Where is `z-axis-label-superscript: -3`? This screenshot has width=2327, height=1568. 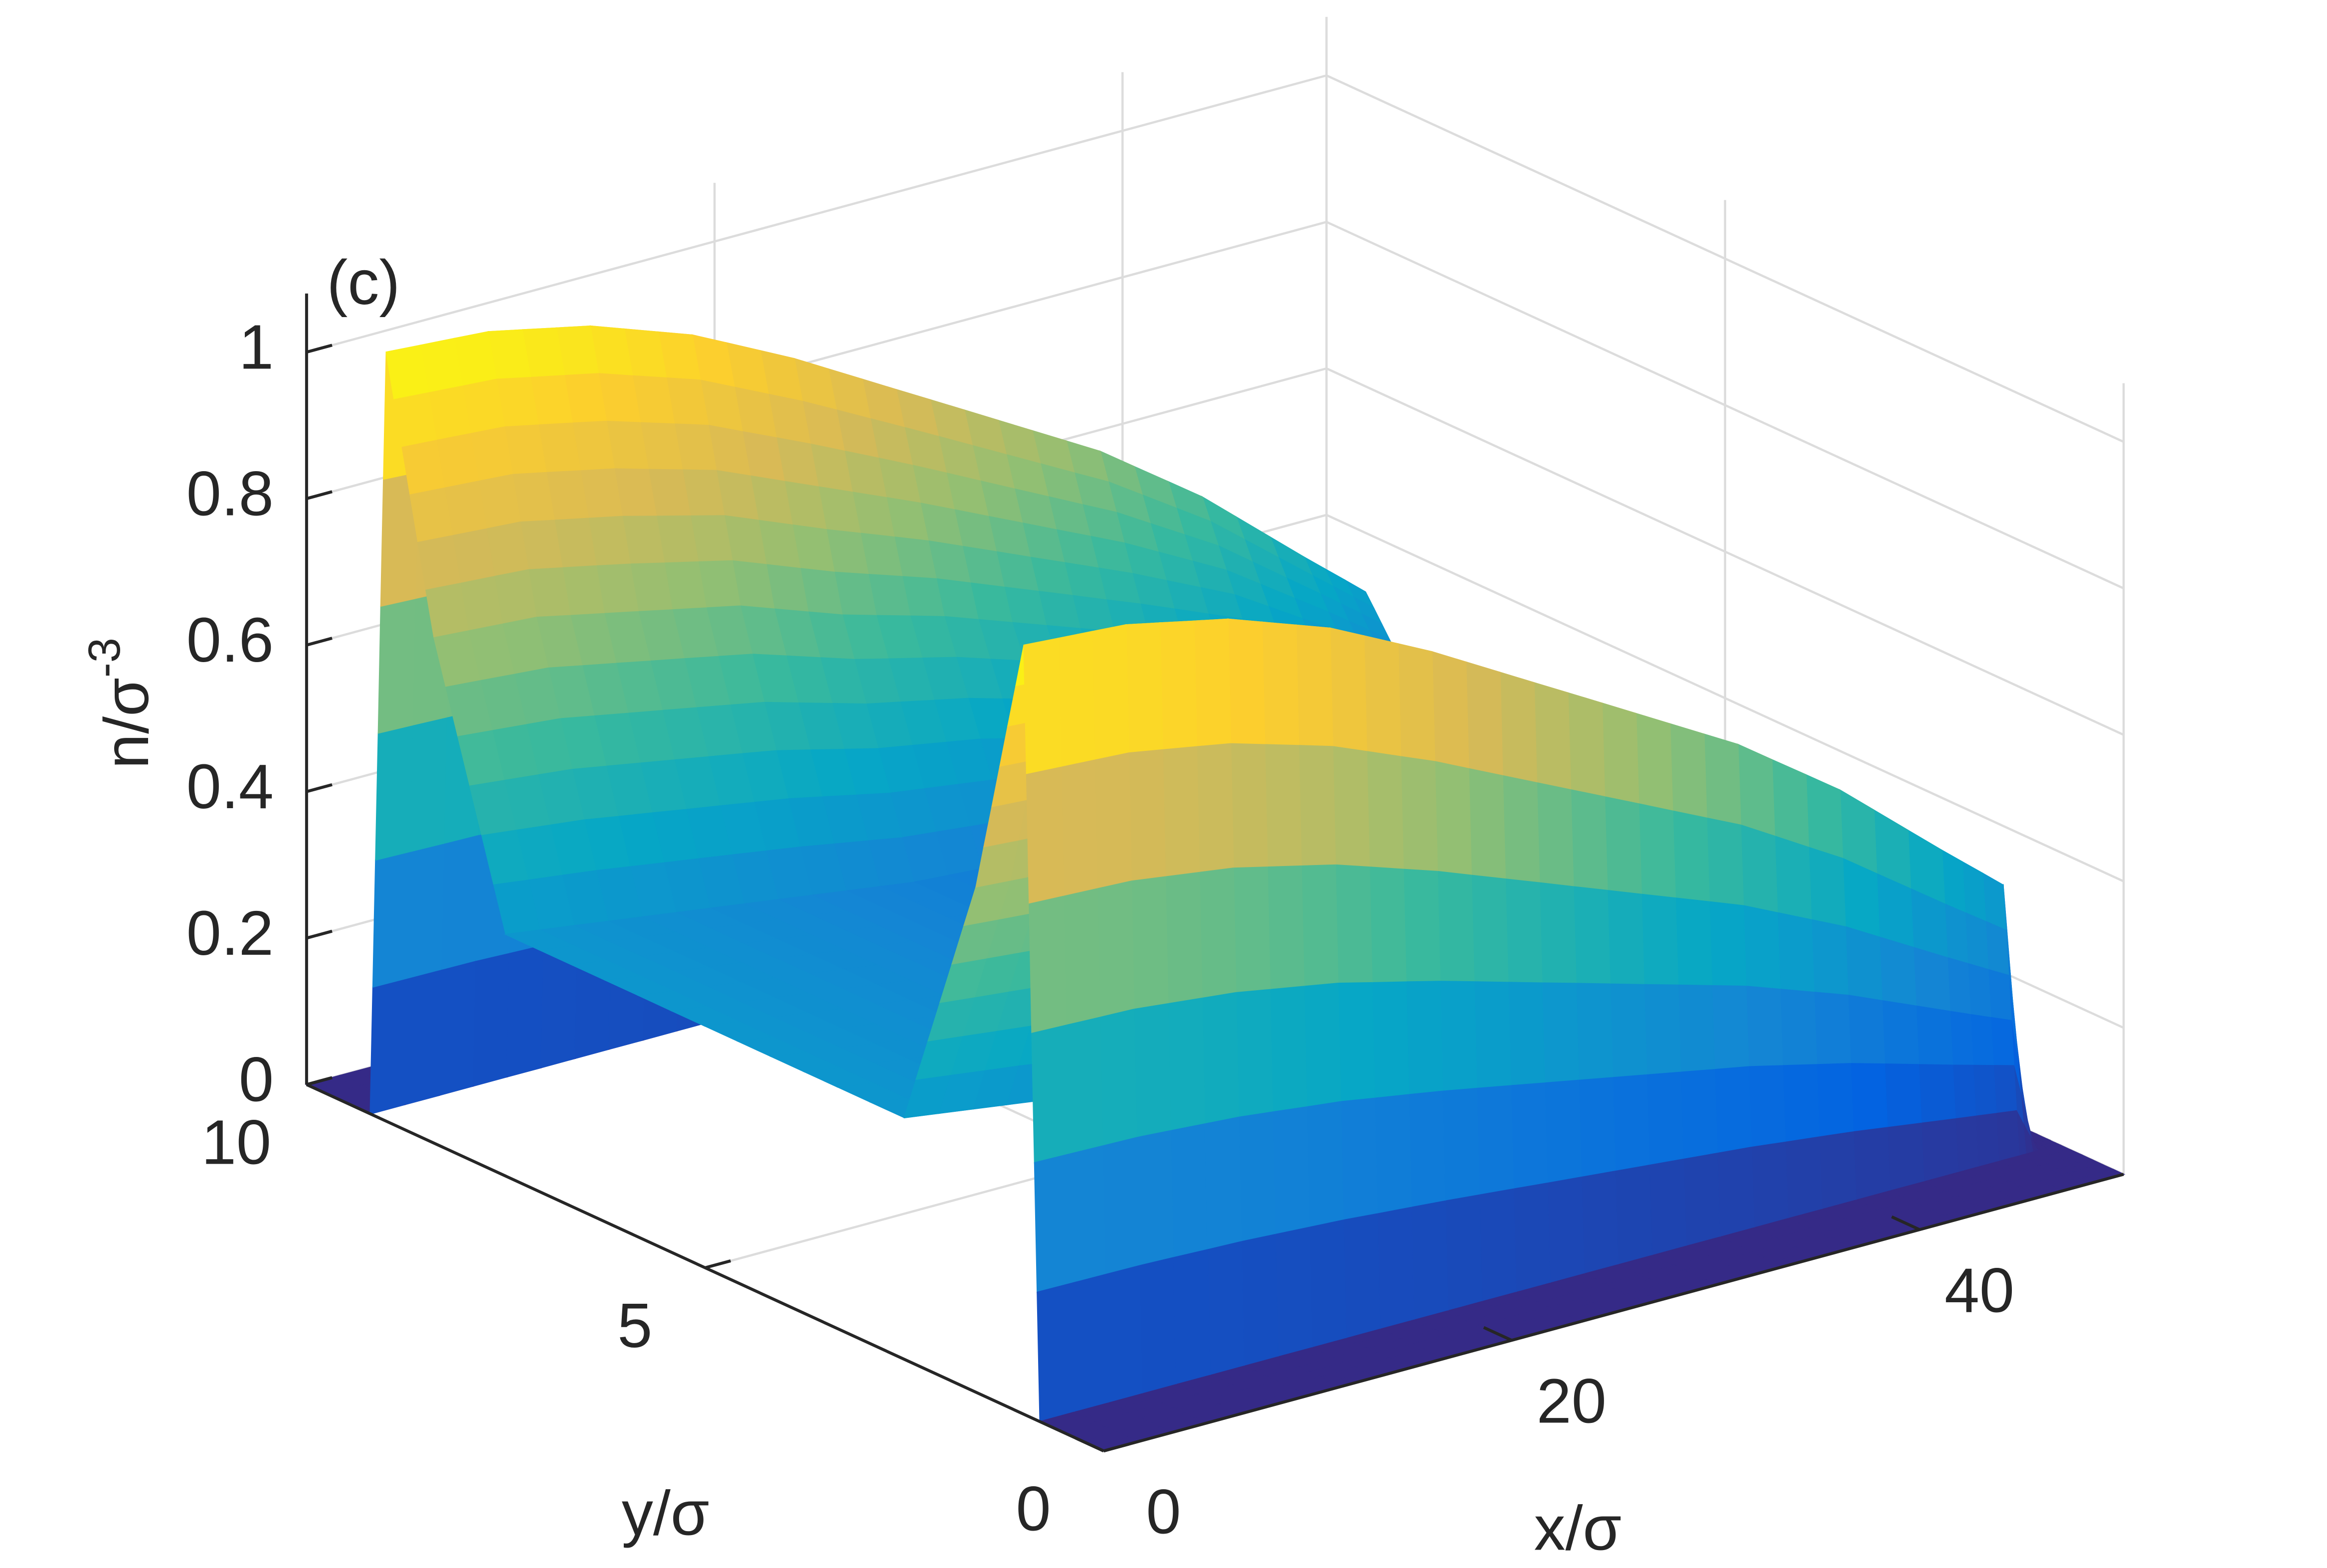 z-axis-label-superscript: -3 is located at coordinates (105, 658).